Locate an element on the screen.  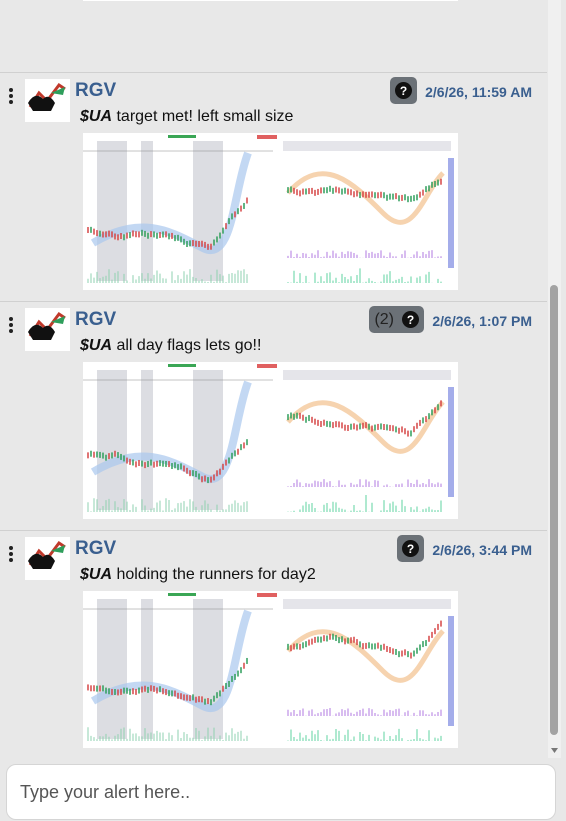
timestamp: 2/6/26, 1:07 PM is located at coordinates (482, 321).